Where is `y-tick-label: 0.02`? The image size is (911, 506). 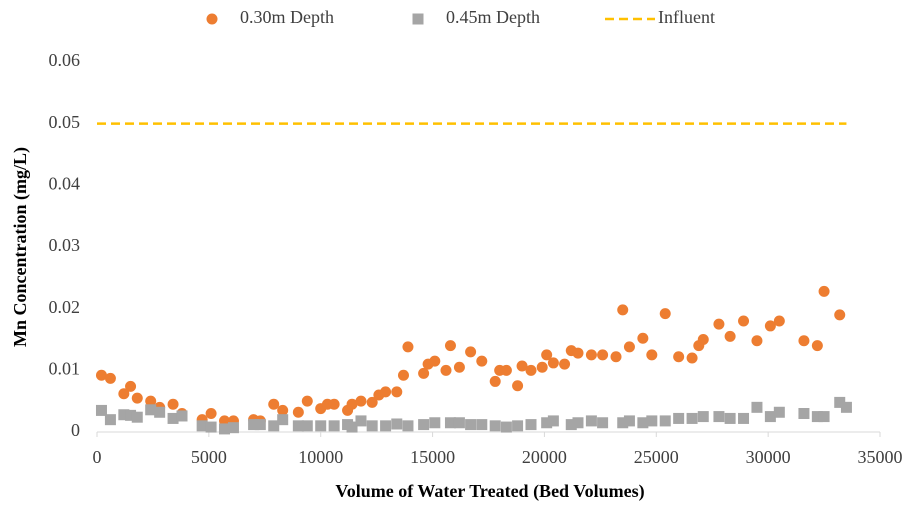 y-tick-label: 0.02 is located at coordinates (65, 307).